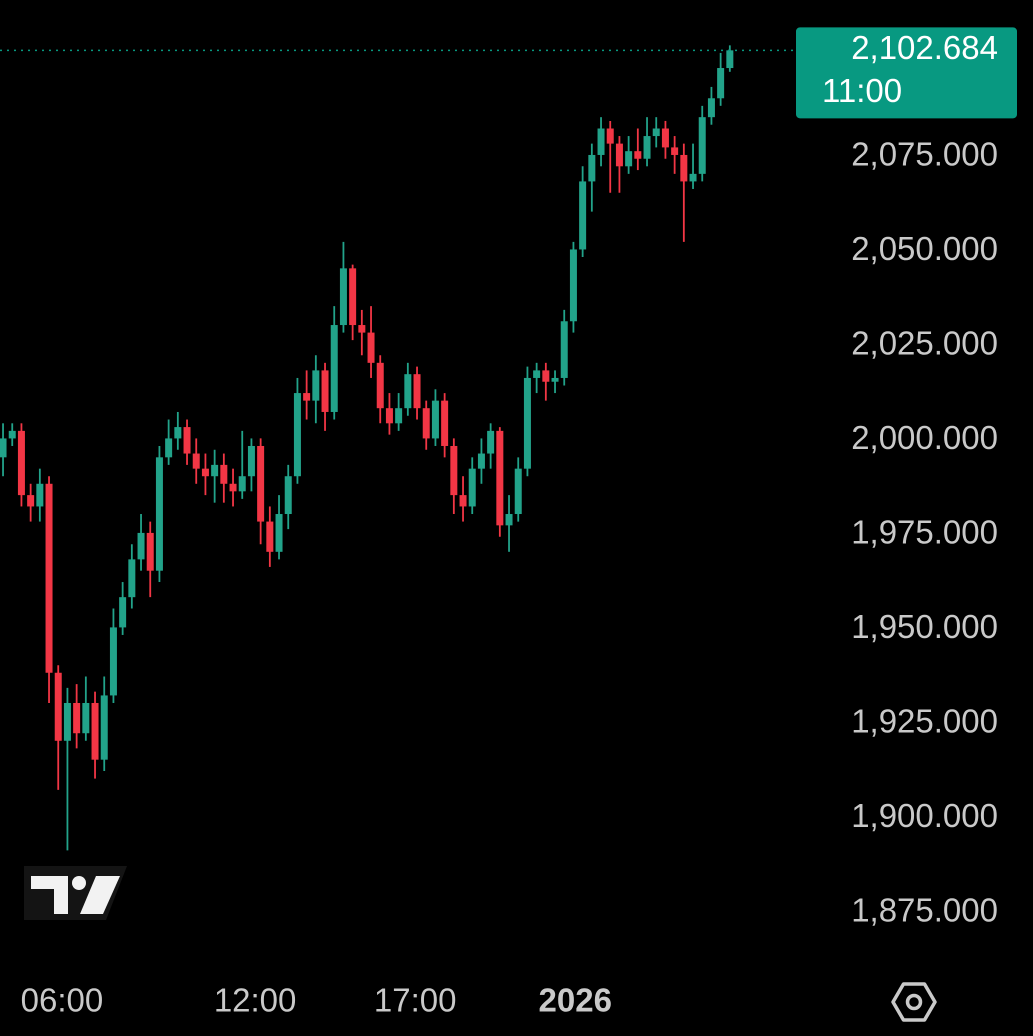 The image size is (1033, 1036). What do you see at coordinates (575, 1000) in the screenshot?
I see `x-tick-label: 2026` at bounding box center [575, 1000].